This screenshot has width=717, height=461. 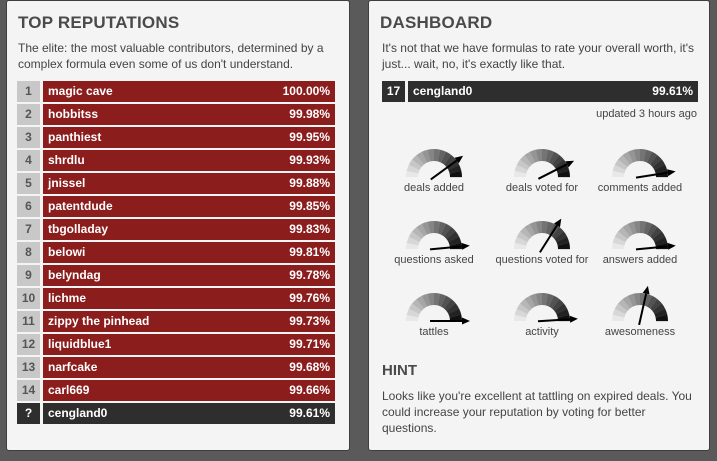 I want to click on reputation-row: 7 tbgolladay 99.83%, so click(x=176, y=229).